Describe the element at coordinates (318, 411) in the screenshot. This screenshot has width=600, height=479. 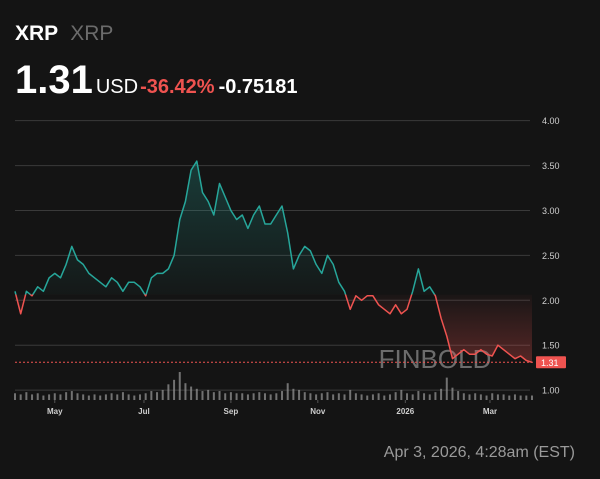
I see `x-tick-label: Nov` at that location.